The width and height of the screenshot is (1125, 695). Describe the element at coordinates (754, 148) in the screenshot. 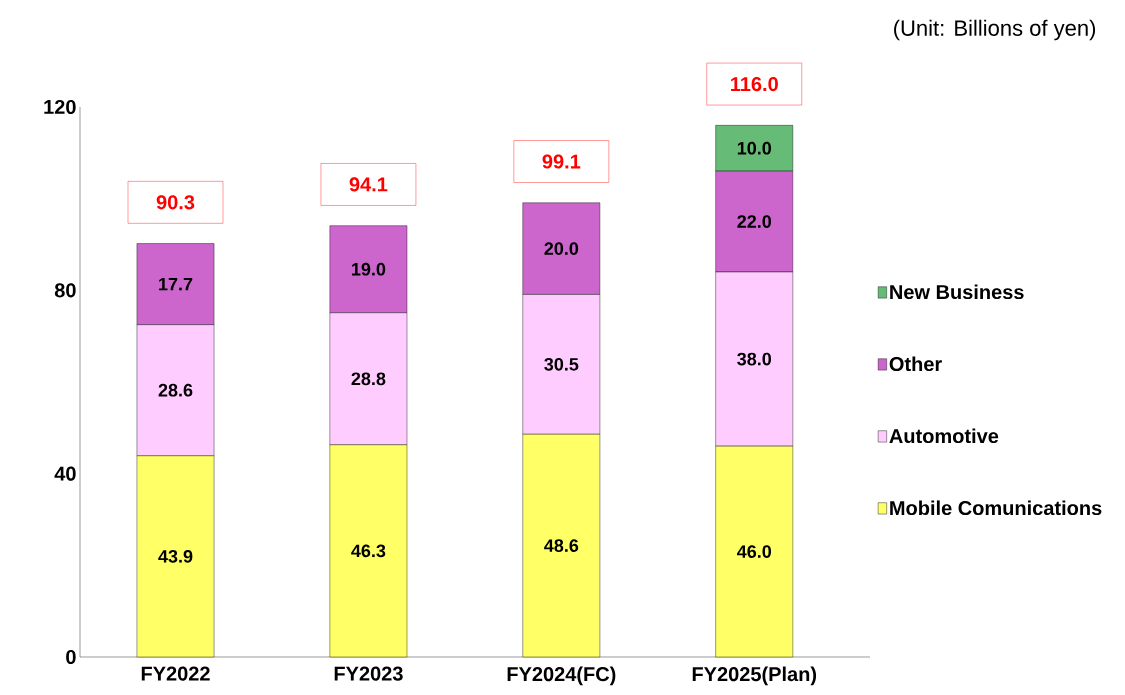

I see `data-label: 10.0` at that location.